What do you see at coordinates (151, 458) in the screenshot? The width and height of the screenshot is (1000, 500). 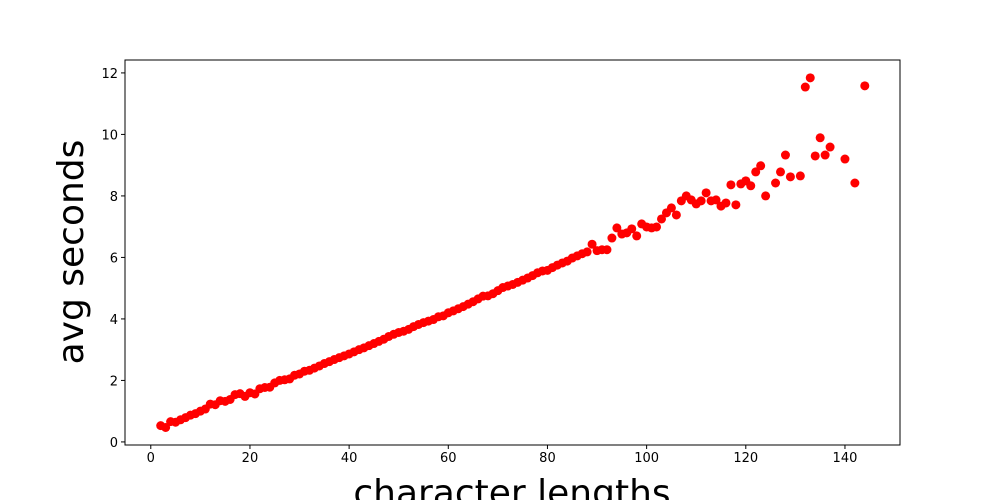 I see `x-tick-label: 0` at bounding box center [151, 458].